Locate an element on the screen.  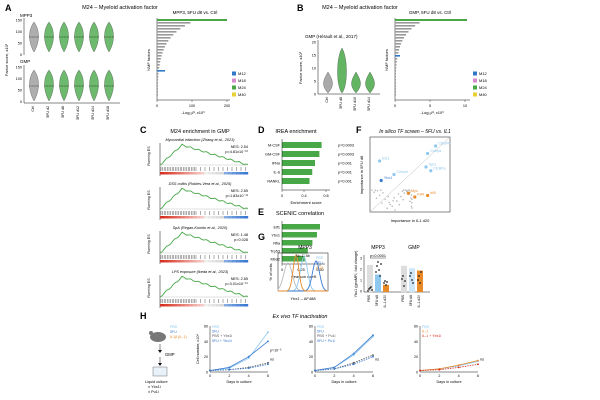
panel-a-title: M24 – Myeloid activation factor is located at coordinates (120, 8).